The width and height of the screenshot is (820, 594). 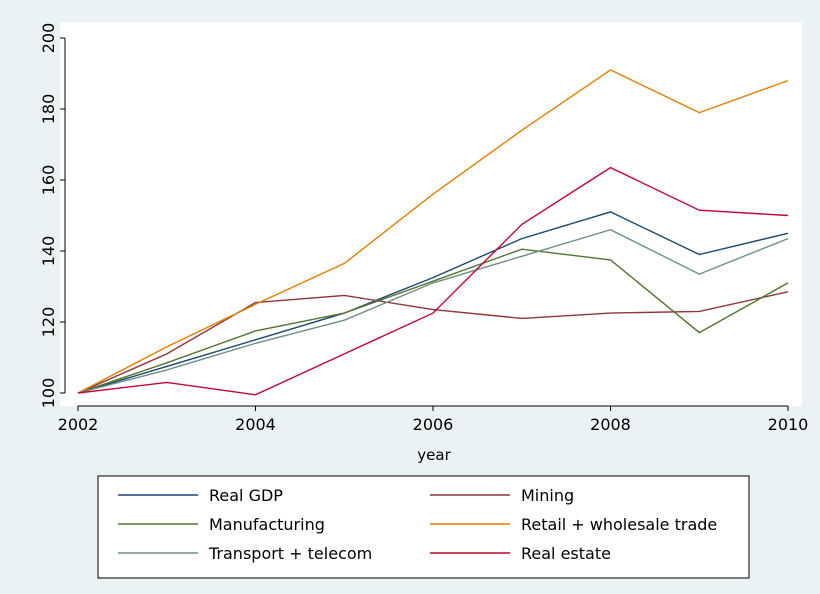 I want to click on y-axis: 100 120 140 160 180 200, so click(x=52, y=216).